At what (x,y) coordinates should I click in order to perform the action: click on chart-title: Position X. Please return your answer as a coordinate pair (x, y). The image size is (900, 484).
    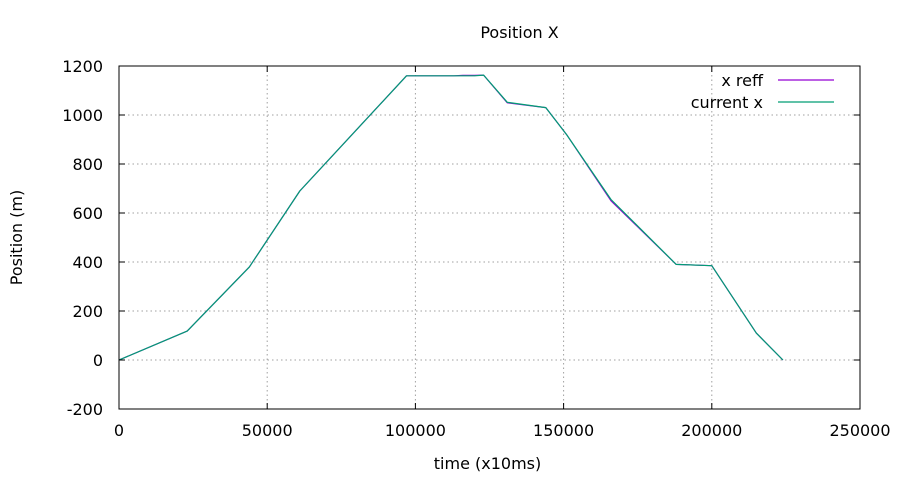
    Looking at the image, I should click on (519, 32).